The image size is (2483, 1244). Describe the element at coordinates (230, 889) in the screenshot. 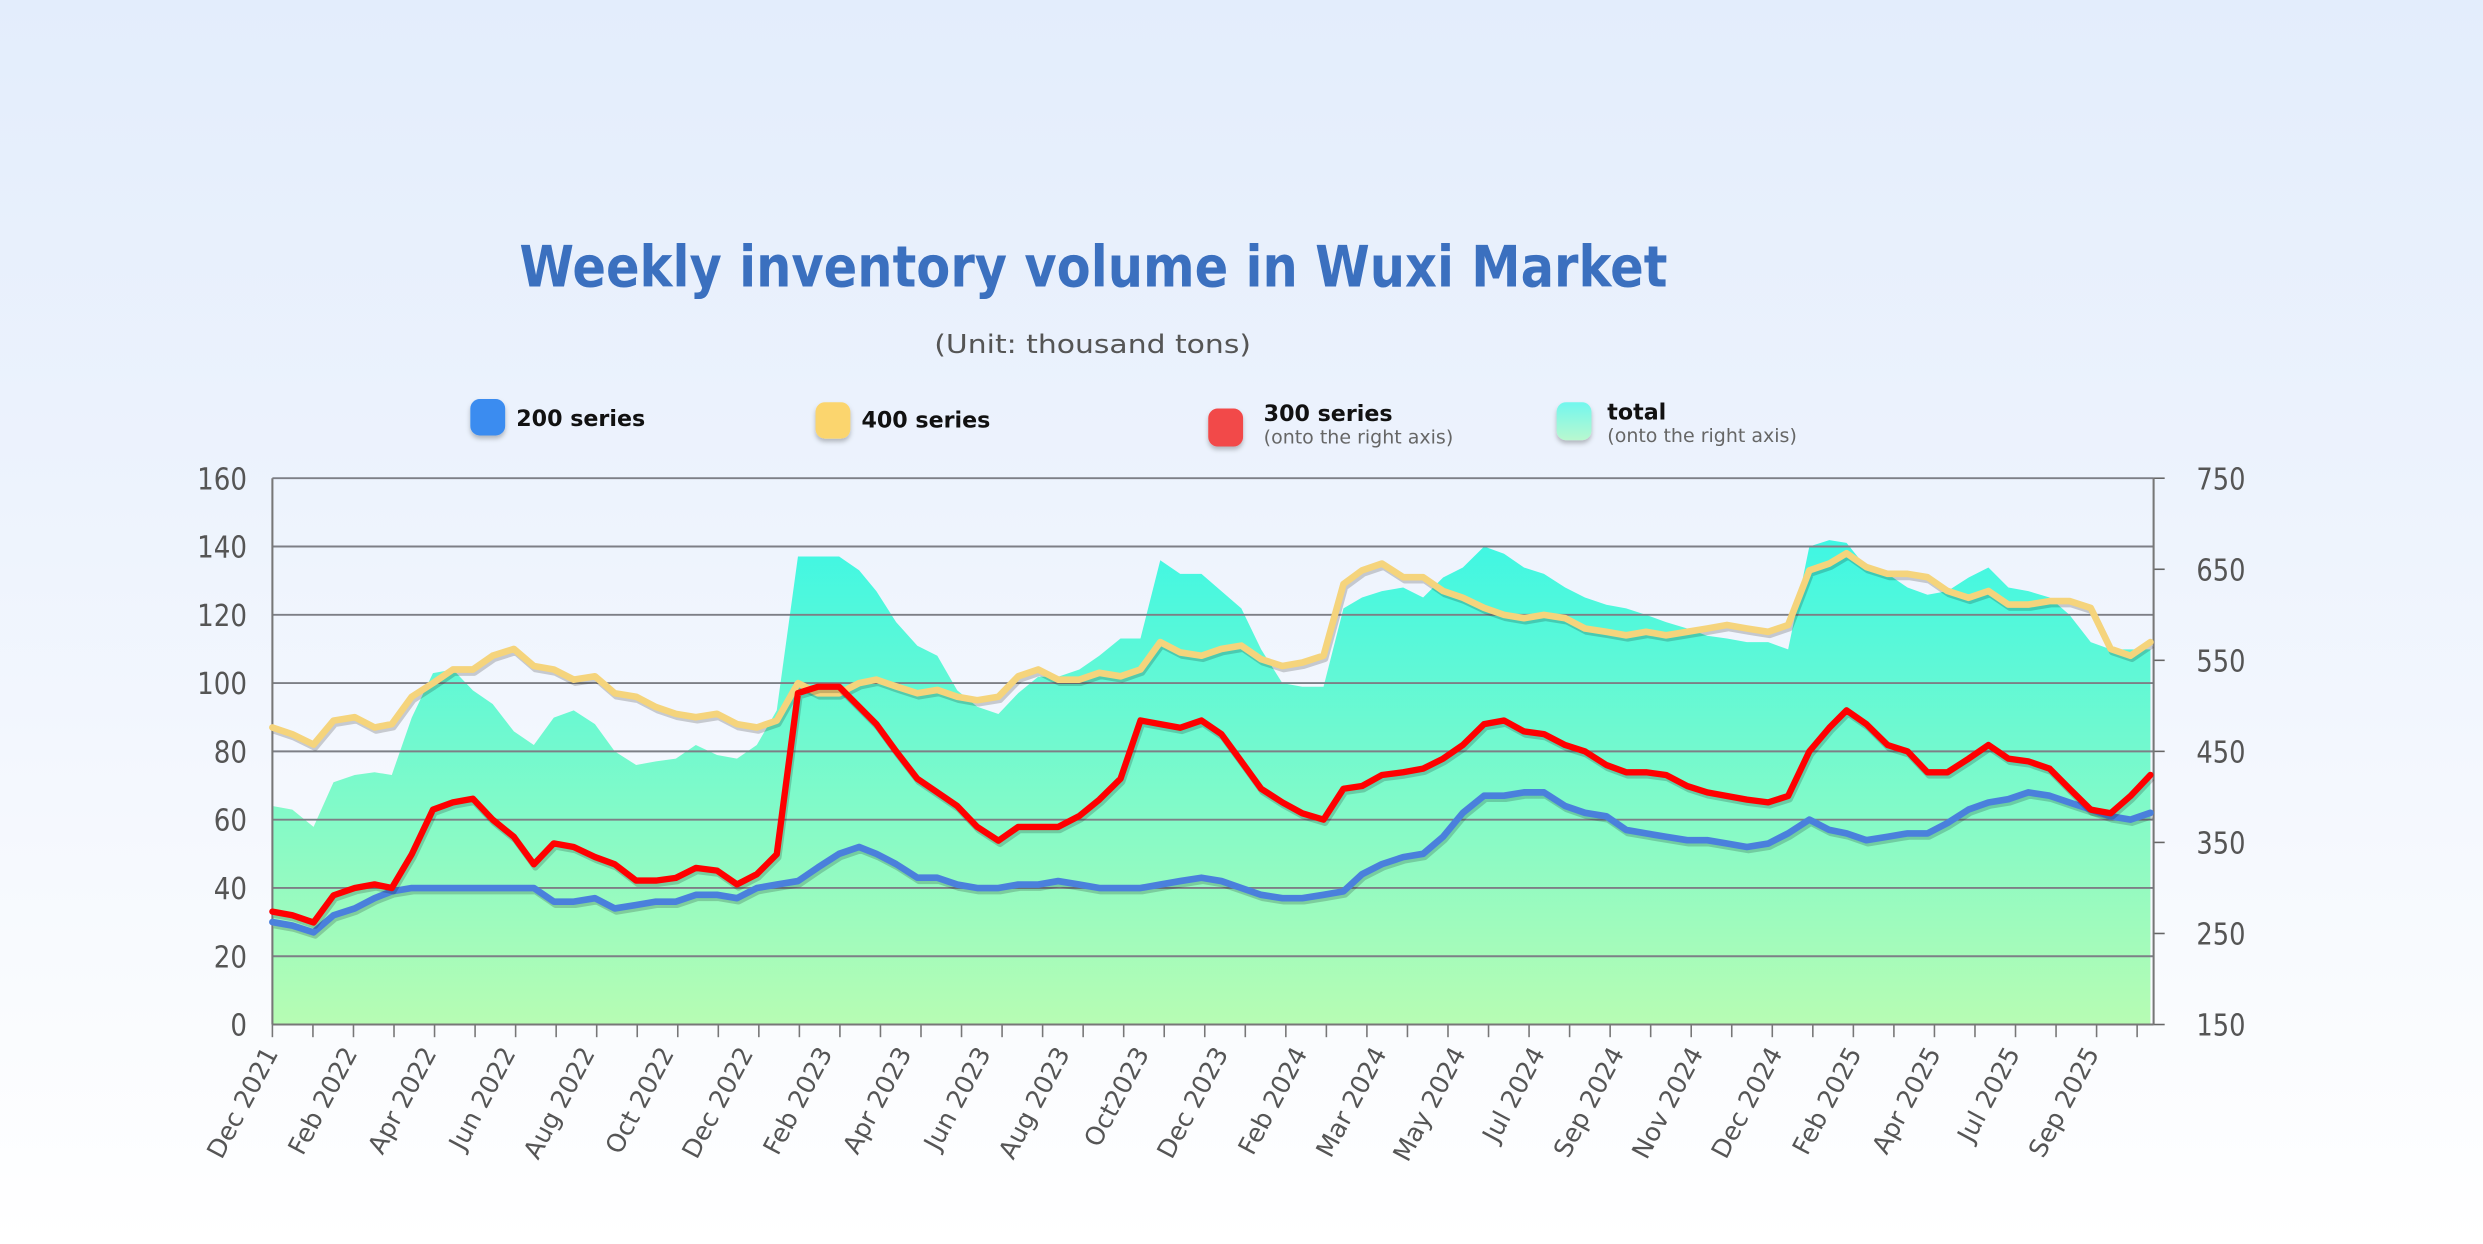

I see `y-tick-label-left: 40` at that location.